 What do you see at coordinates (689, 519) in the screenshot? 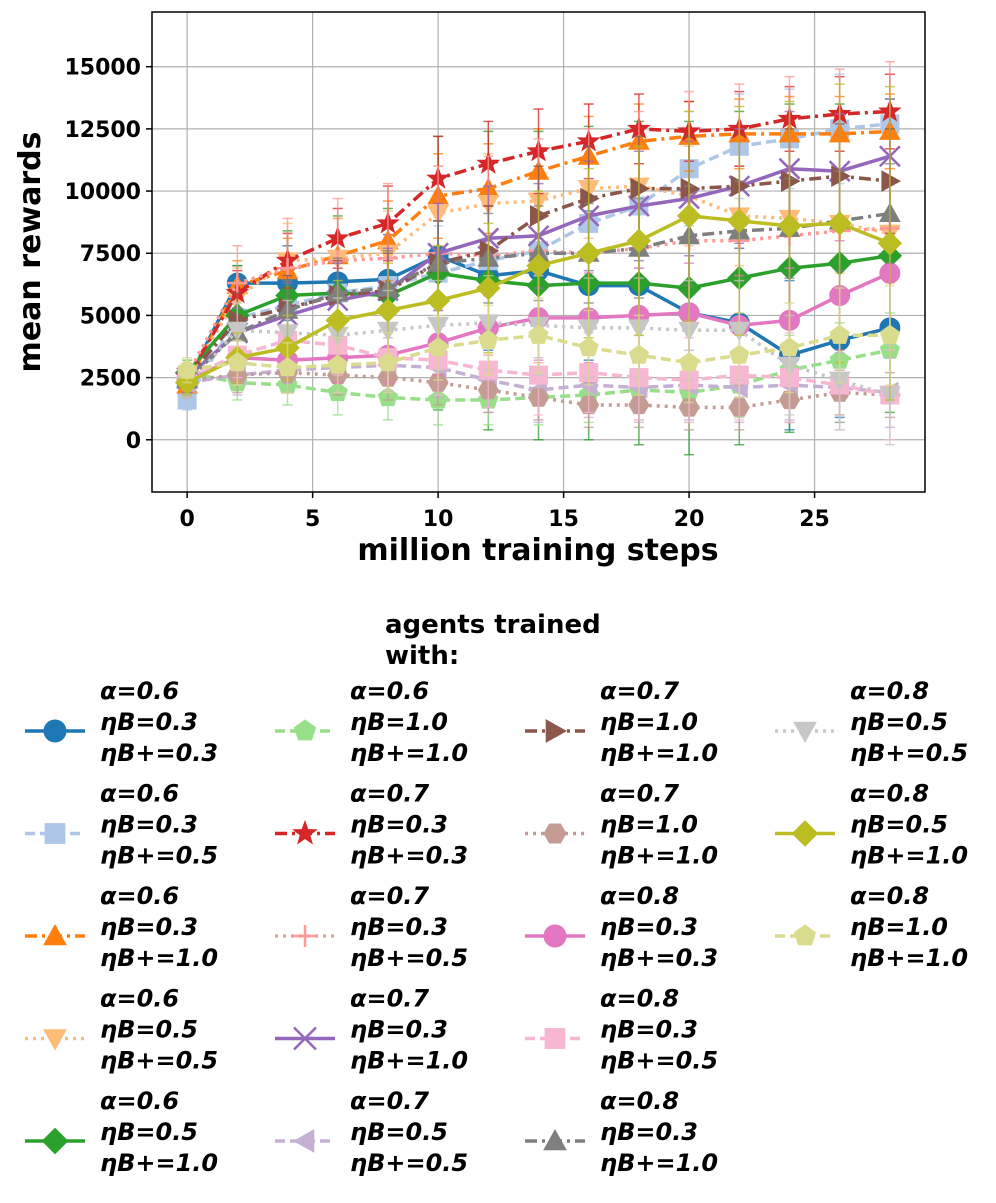
I see `x-tick-label: 20` at bounding box center [689, 519].